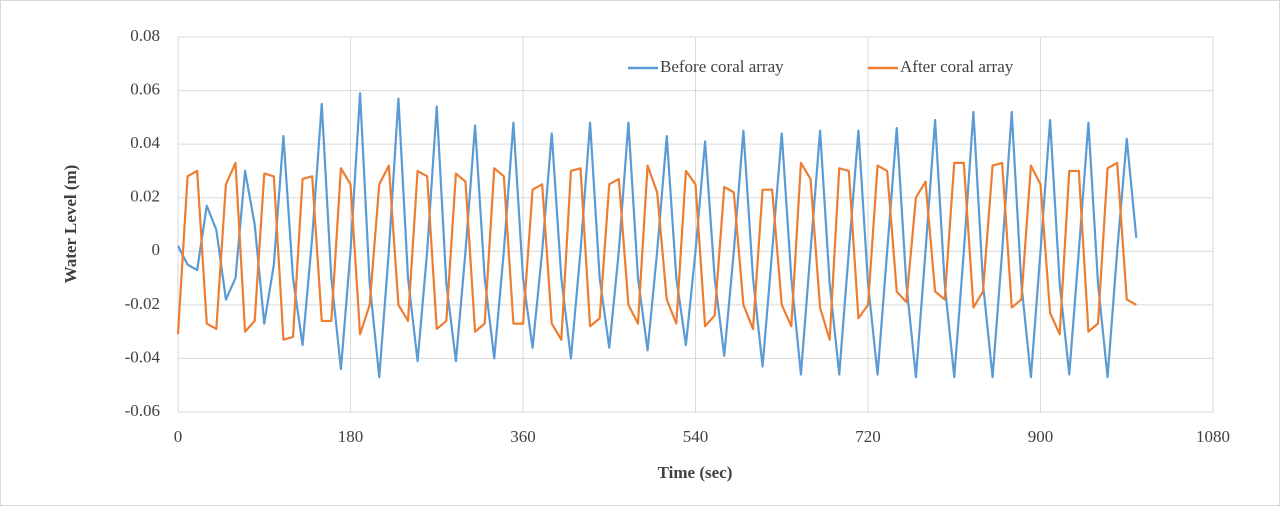 Image resolution: width=1280 pixels, height=511 pixels. Describe the element at coordinates (957, 66) in the screenshot. I see `legend-label: After coral array` at that location.